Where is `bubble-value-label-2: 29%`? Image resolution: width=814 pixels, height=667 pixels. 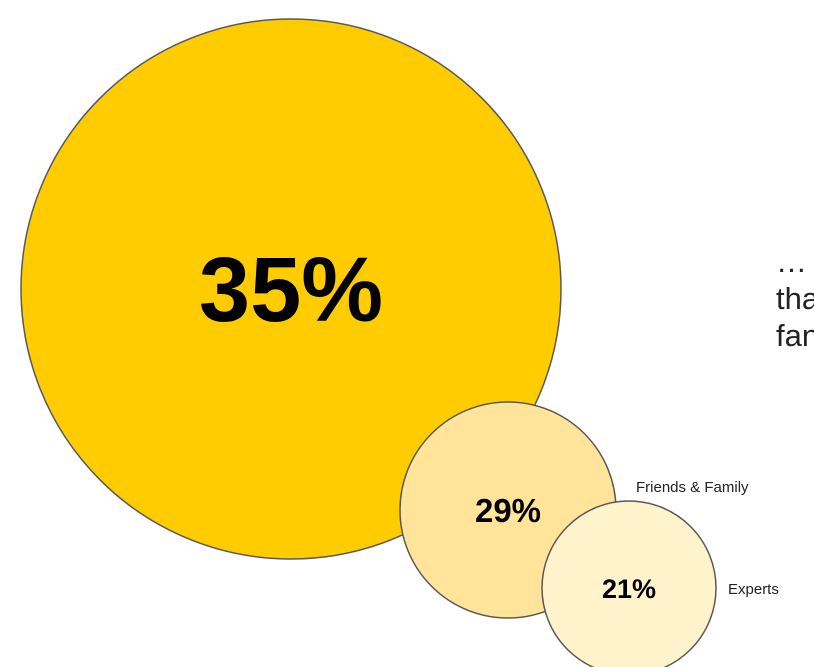 bubble-value-label-2: 29% is located at coordinates (508, 510).